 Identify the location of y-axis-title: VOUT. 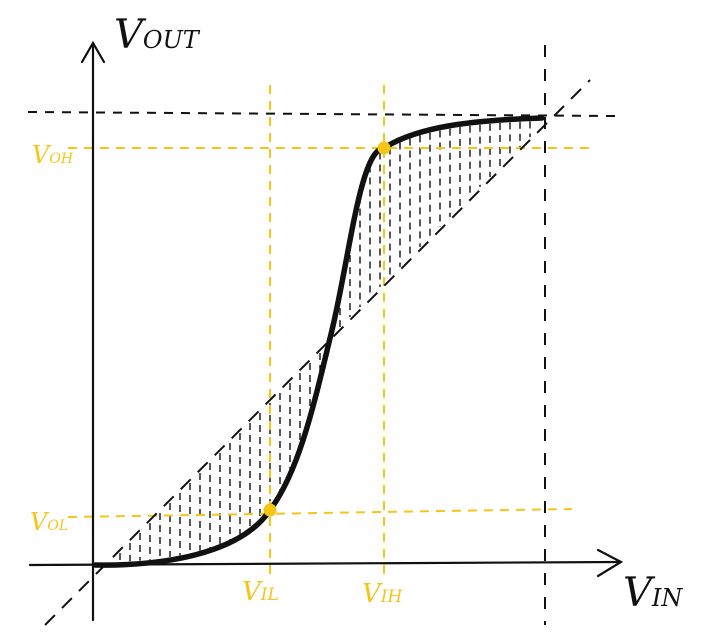
(157, 35).